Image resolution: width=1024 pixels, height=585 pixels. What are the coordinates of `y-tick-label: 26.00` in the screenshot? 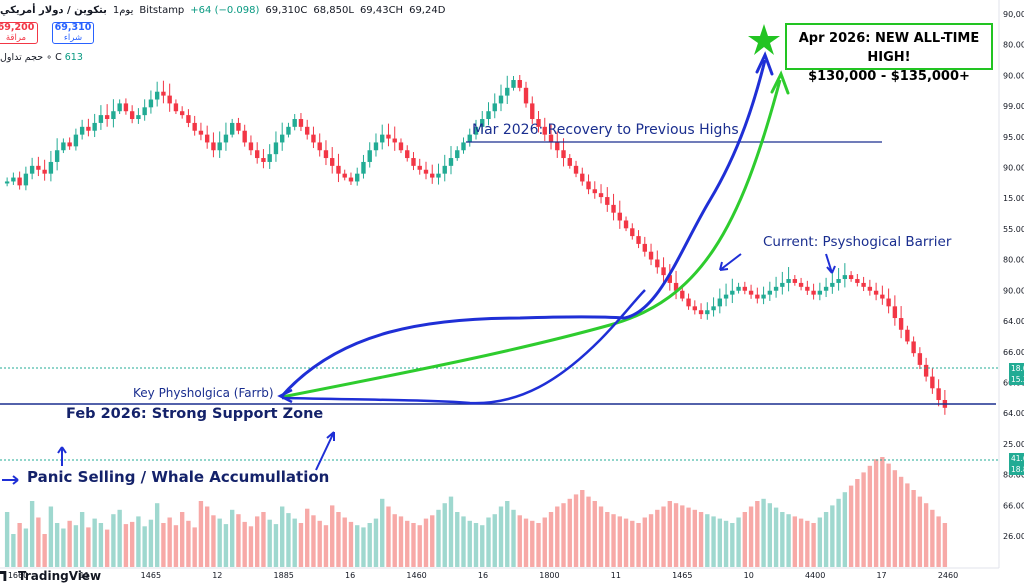 It's located at (1013, 536).